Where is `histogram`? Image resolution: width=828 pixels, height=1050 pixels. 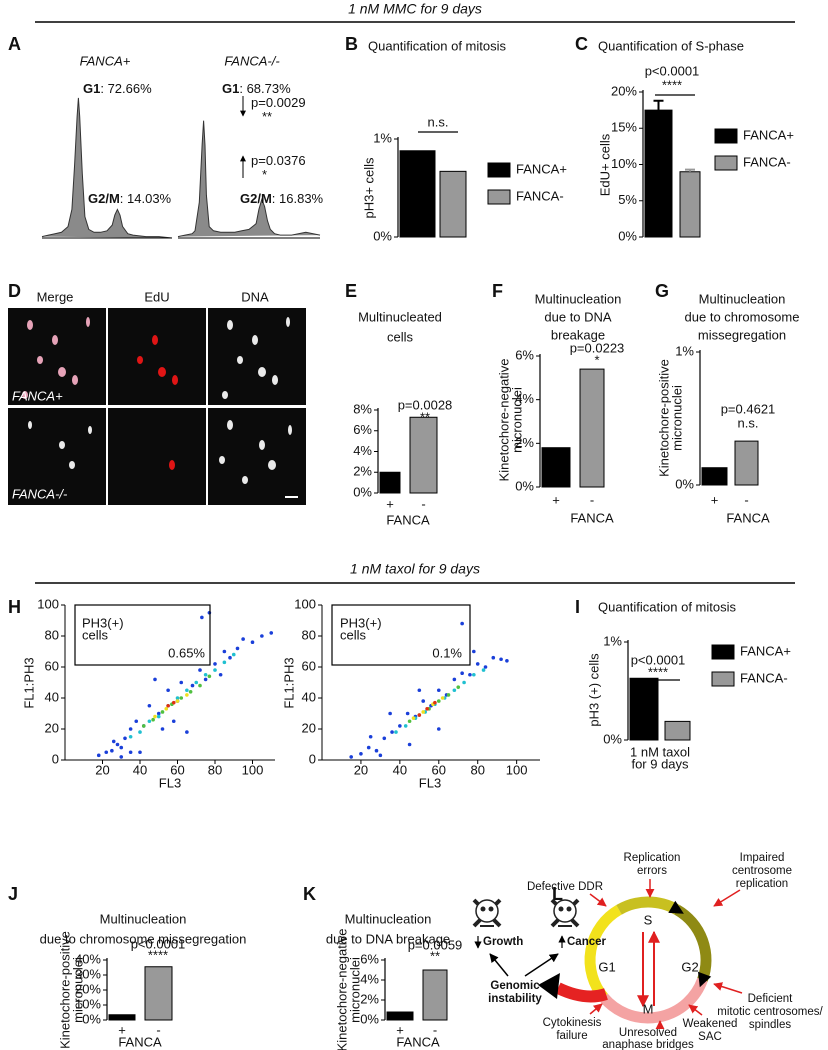 histogram is located at coordinates (107, 168).